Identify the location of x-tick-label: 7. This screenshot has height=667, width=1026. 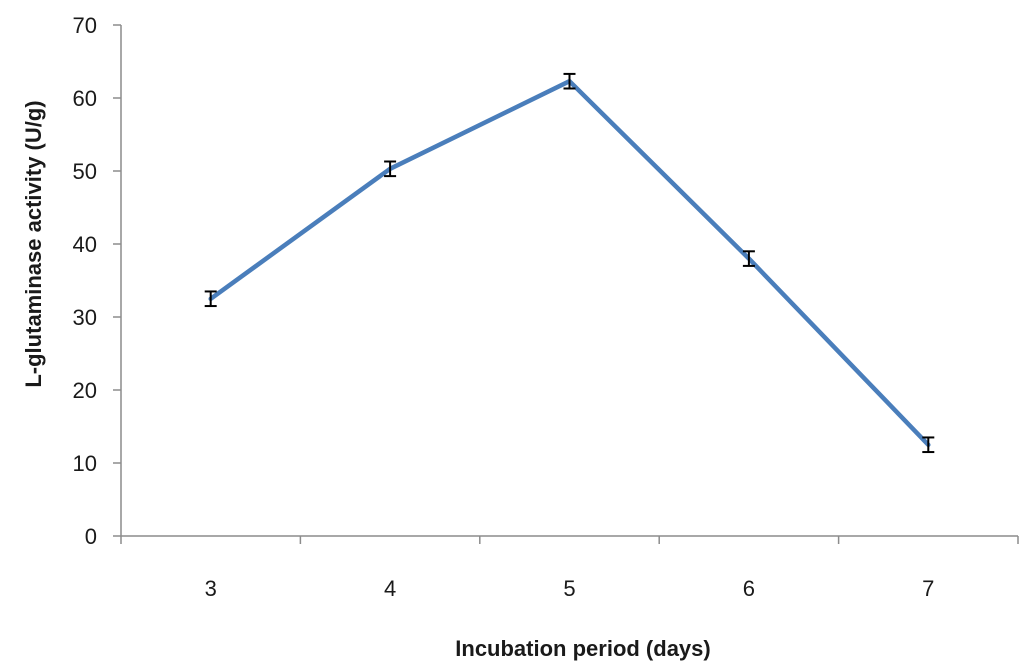
(928, 588).